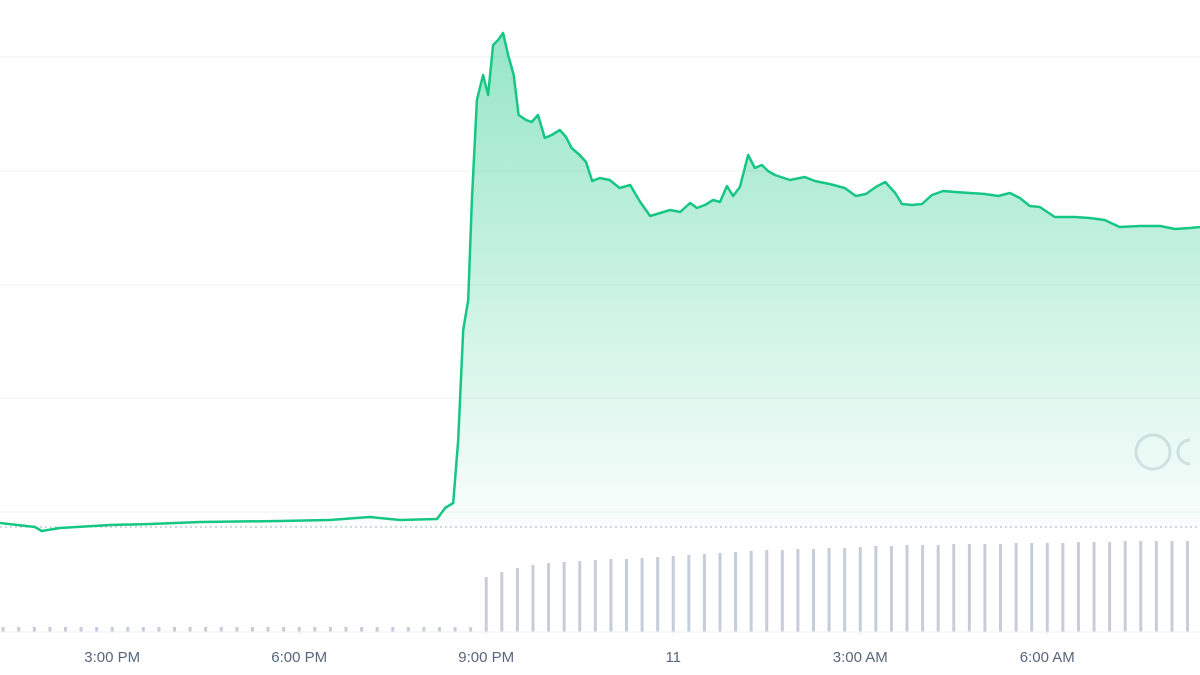 This screenshot has height=675, width=1200. What do you see at coordinates (860, 657) in the screenshot?
I see `x-tick-label: 3:00 AM` at bounding box center [860, 657].